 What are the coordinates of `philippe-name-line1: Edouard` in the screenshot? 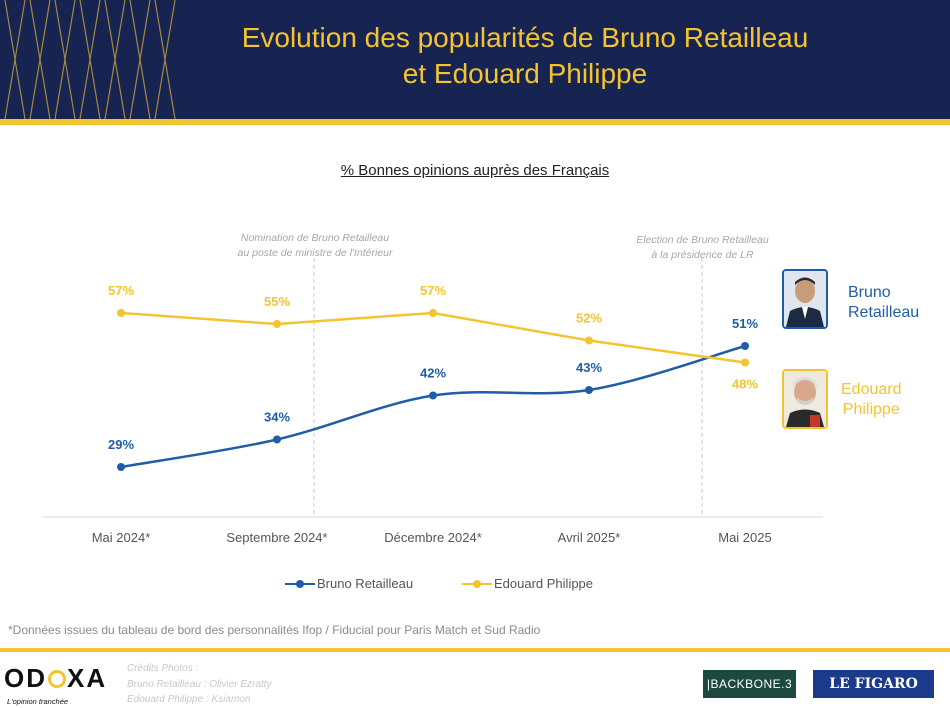 It's located at (871, 389).